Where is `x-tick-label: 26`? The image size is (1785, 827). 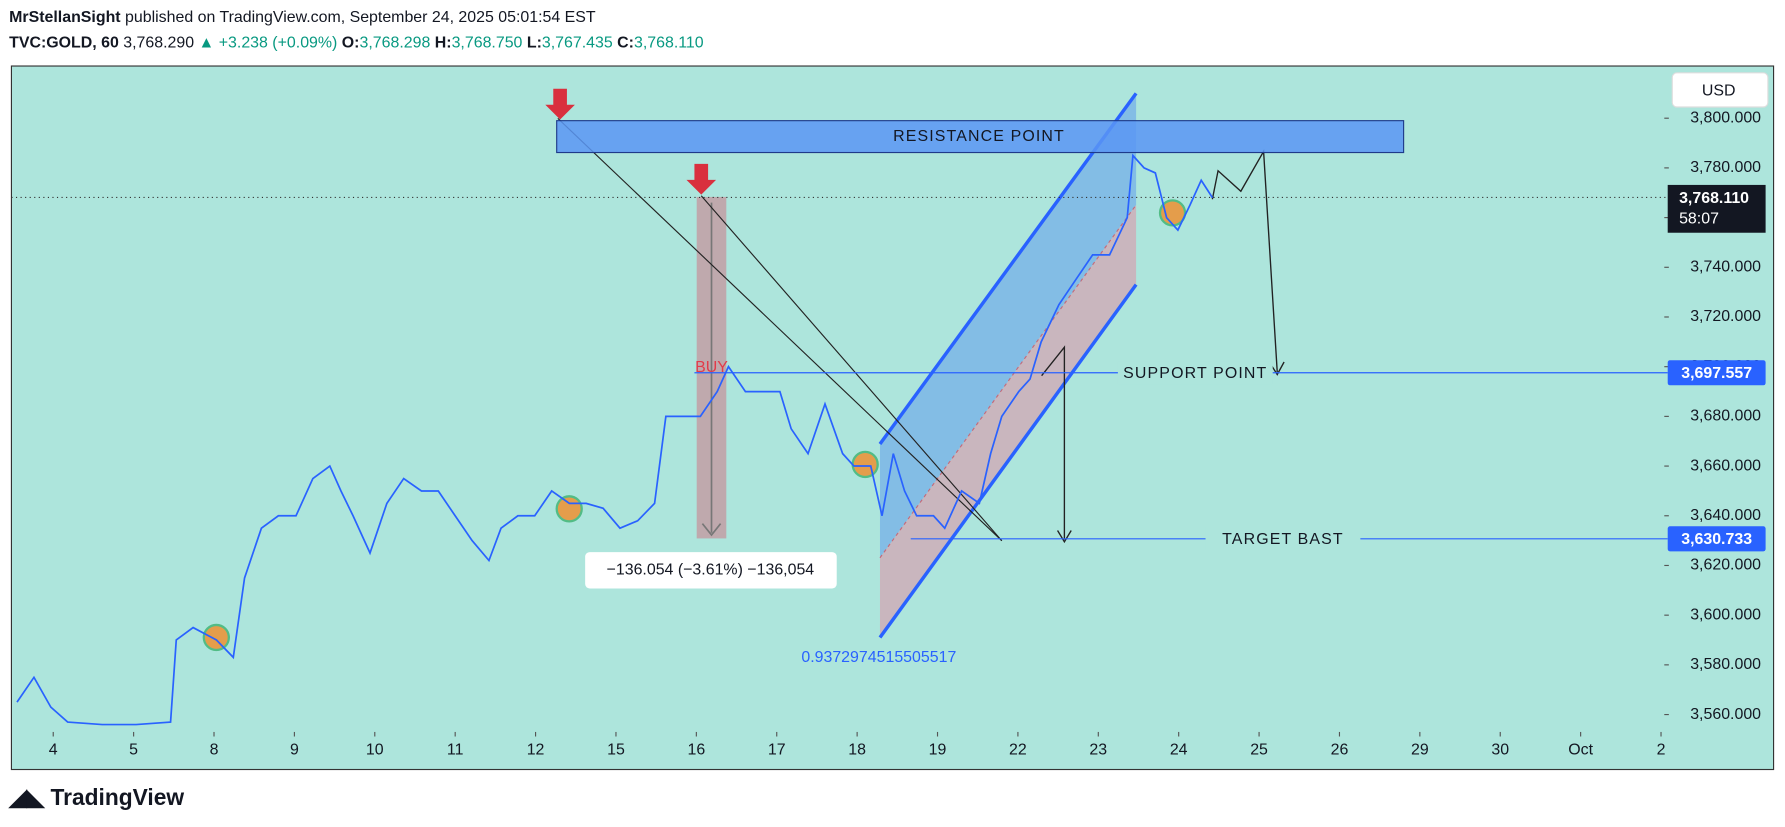 x-tick-label: 26 is located at coordinates (1340, 749).